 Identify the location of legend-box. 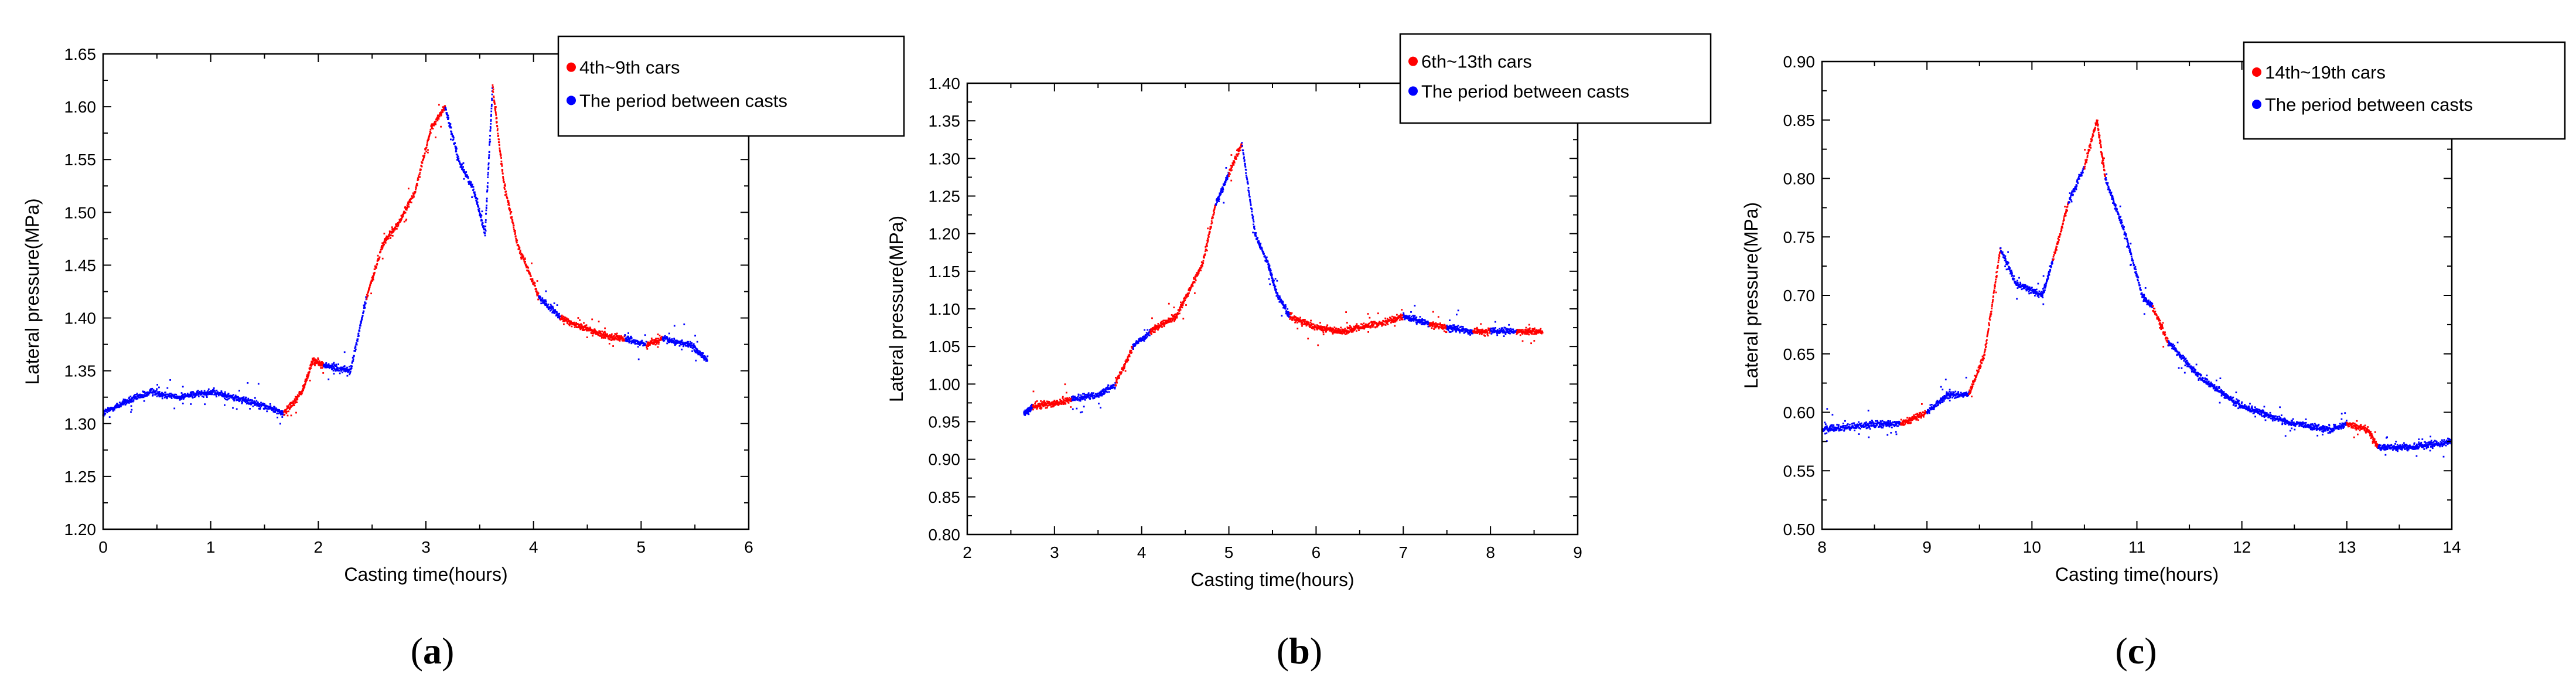
(731, 86).